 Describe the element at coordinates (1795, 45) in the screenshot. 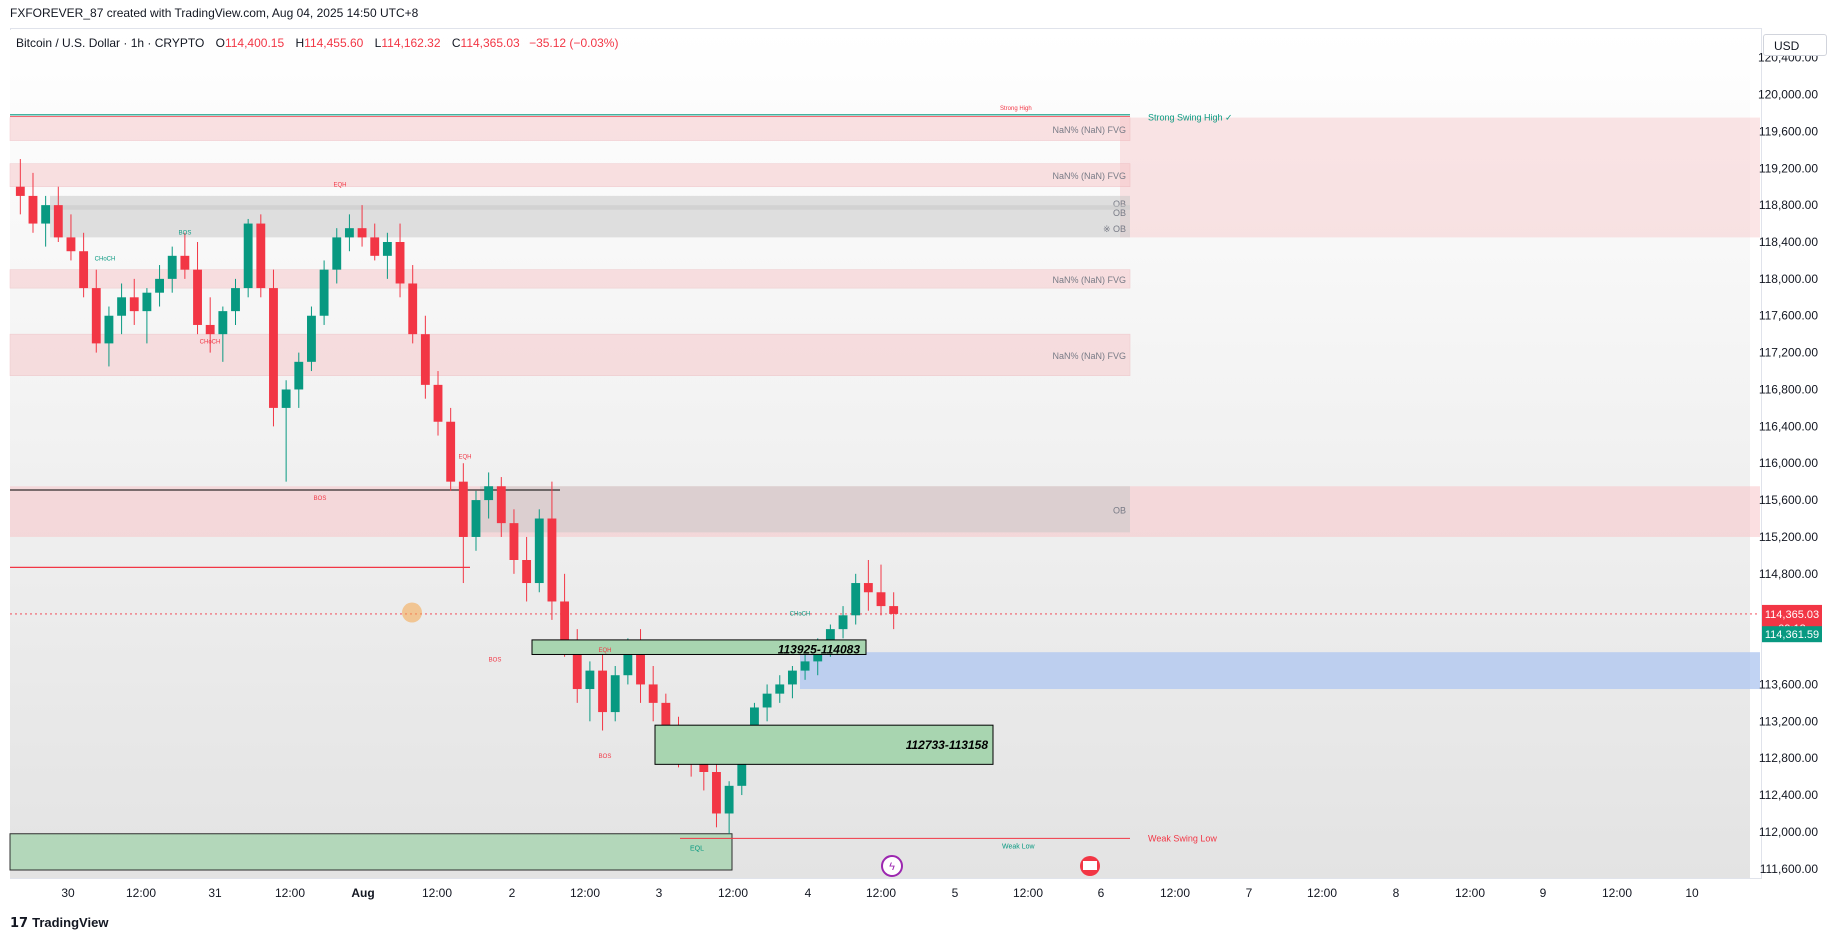

I see `currency-button: USD` at that location.